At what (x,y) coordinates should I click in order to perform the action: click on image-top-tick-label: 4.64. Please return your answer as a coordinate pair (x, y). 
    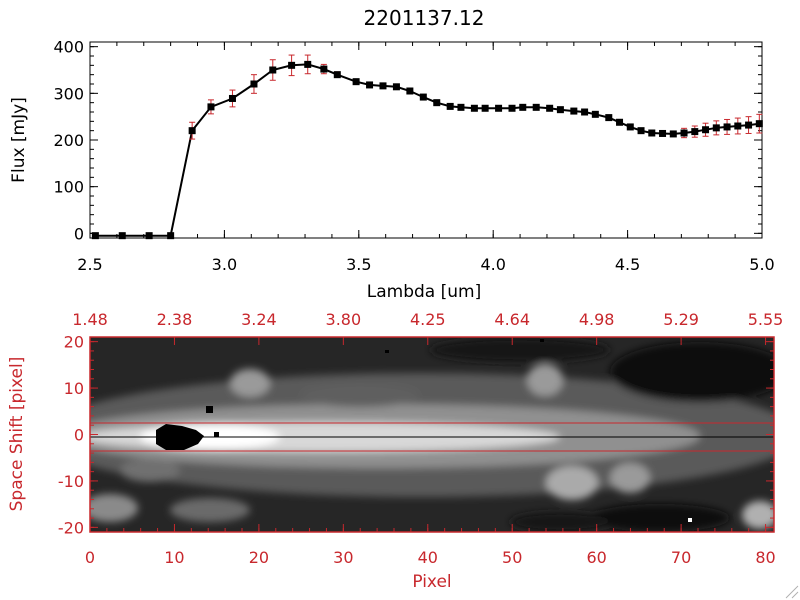
    Looking at the image, I should click on (512, 319).